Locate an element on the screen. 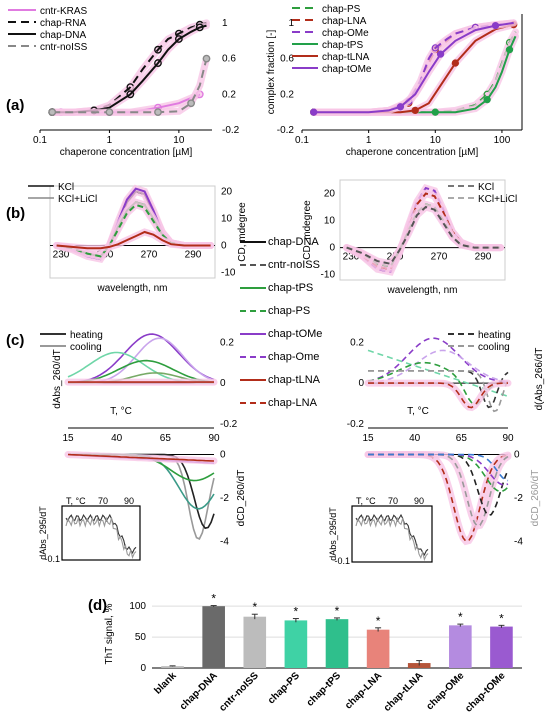 The height and width of the screenshot is (719, 550). c-4-ytick-label: 0 is located at coordinates (223, 383).